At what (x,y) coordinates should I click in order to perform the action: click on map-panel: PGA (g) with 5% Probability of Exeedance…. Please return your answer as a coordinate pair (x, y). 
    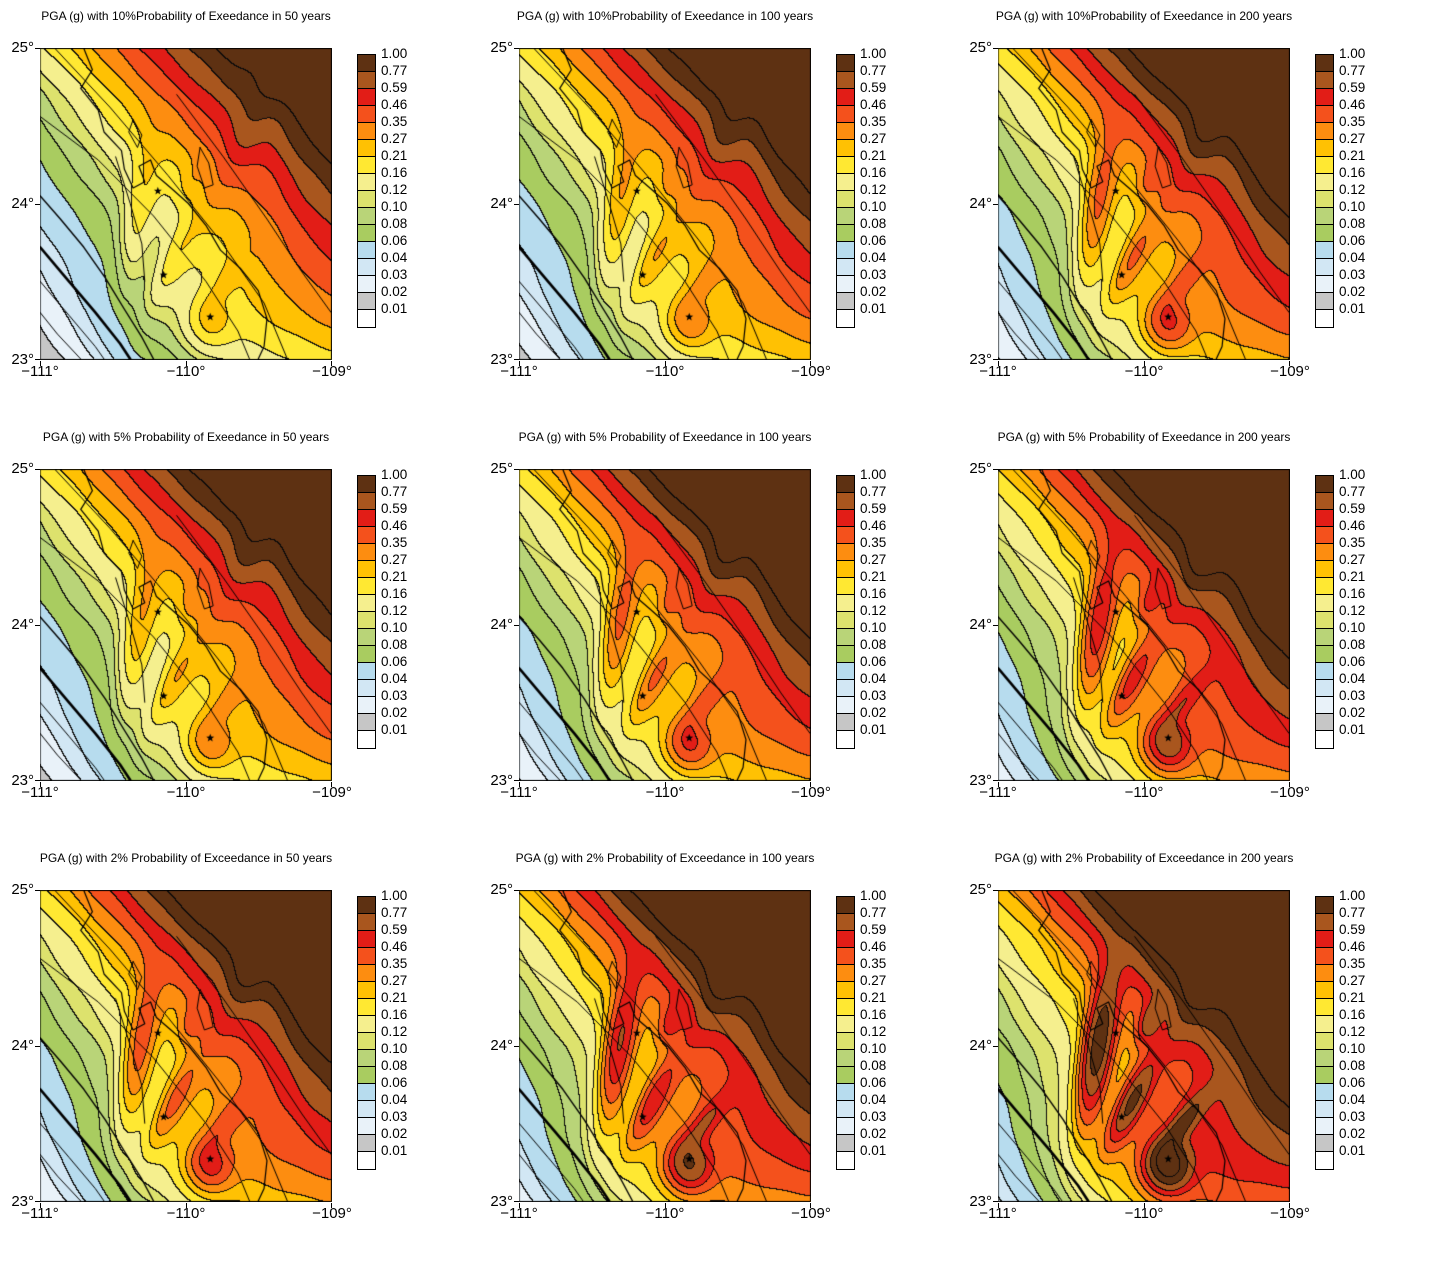
    Looking at the image, I should click on (239, 631).